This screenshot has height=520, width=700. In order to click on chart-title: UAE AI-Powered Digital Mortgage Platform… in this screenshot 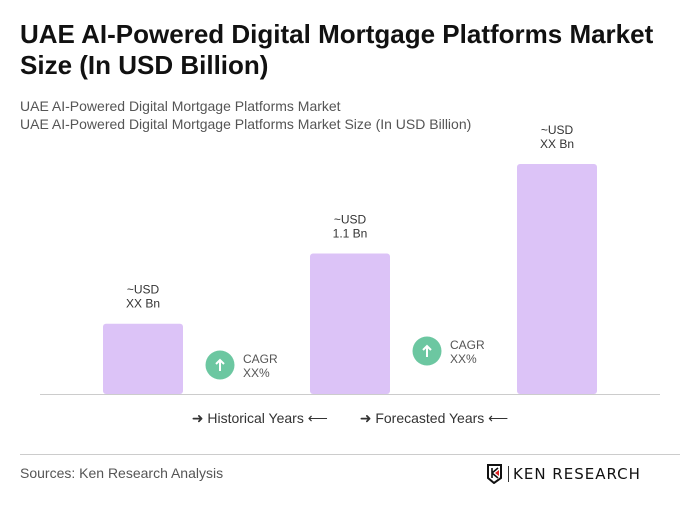, I will do `click(337, 49)`.